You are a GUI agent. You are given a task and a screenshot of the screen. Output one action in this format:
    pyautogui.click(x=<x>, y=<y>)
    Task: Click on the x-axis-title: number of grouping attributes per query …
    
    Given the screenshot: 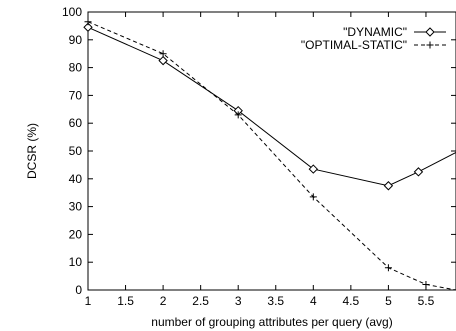 What is the action you would take?
    pyautogui.click(x=271, y=322)
    